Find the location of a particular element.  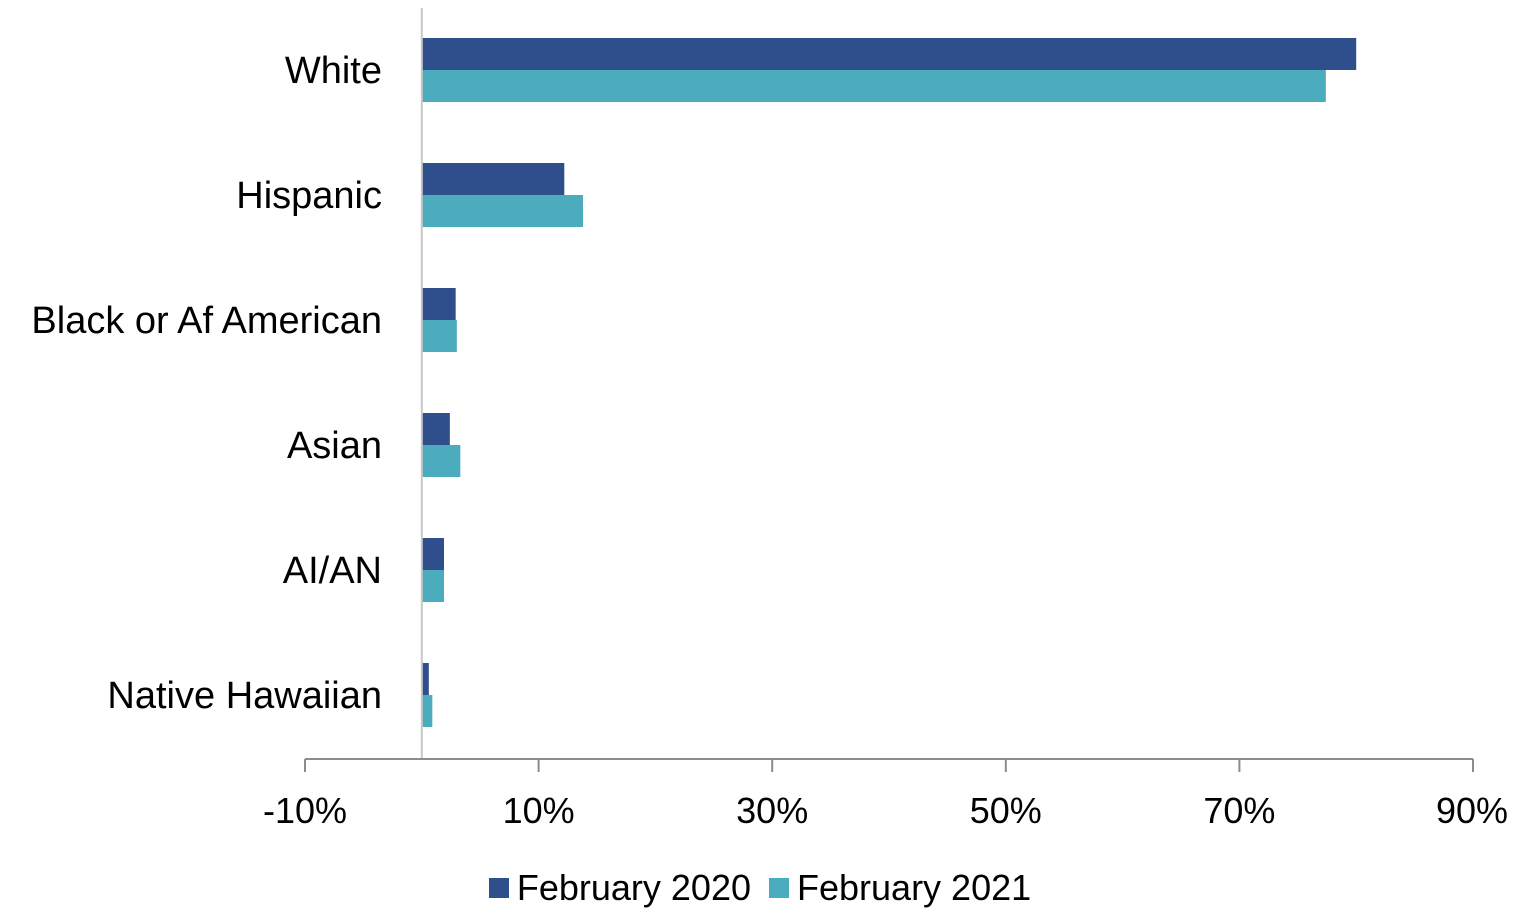

category-label: AI/AN is located at coordinates (332, 571).